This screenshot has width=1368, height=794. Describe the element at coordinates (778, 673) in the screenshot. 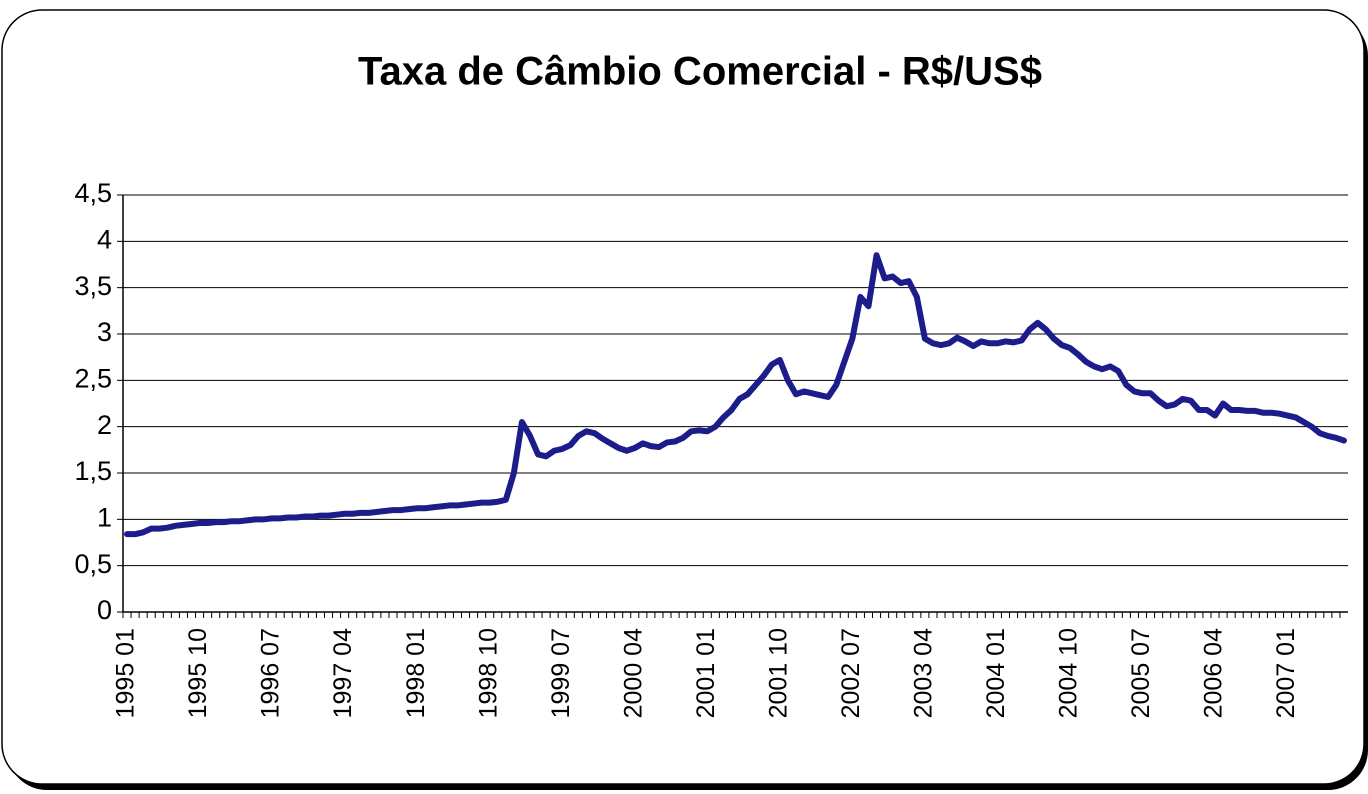

I see `x-tick-label: 2001 10` at that location.